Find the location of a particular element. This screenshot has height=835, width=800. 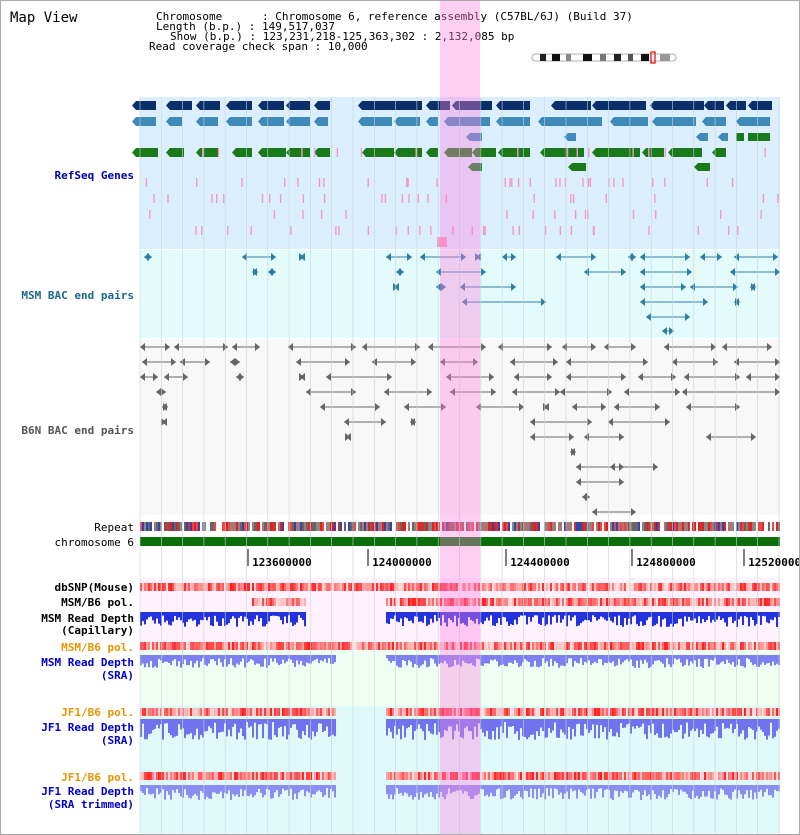

msm-bac-track is located at coordinates (462, 294).